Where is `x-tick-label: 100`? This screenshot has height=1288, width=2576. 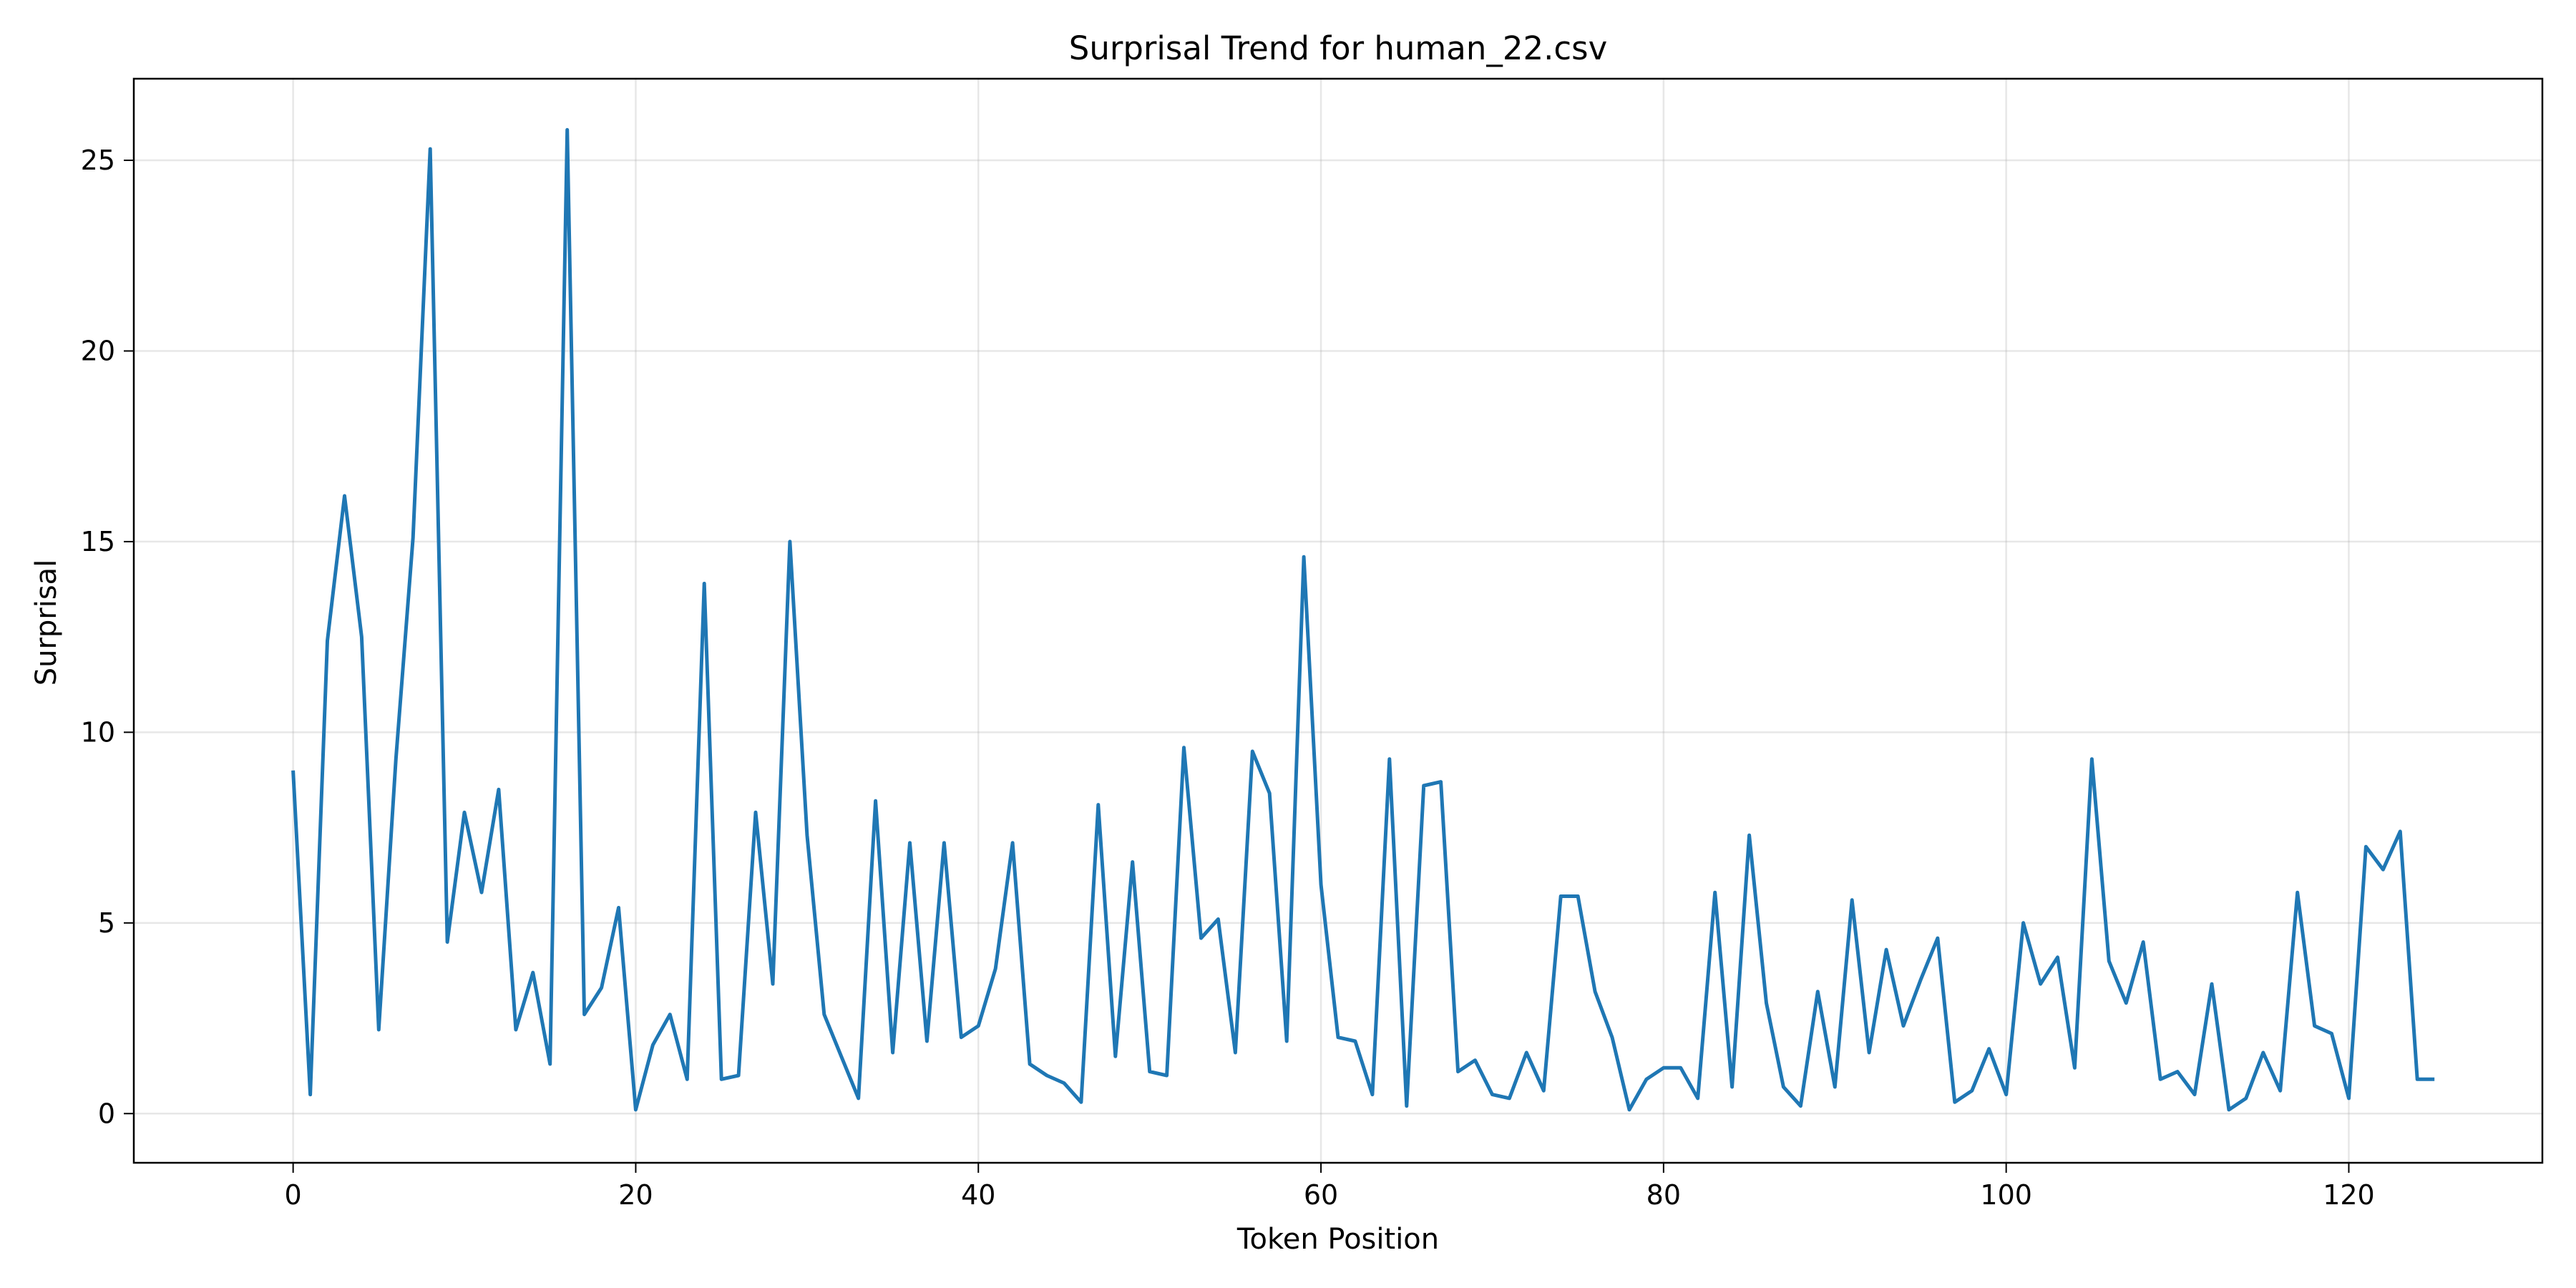 x-tick-label: 100 is located at coordinates (2006, 1195).